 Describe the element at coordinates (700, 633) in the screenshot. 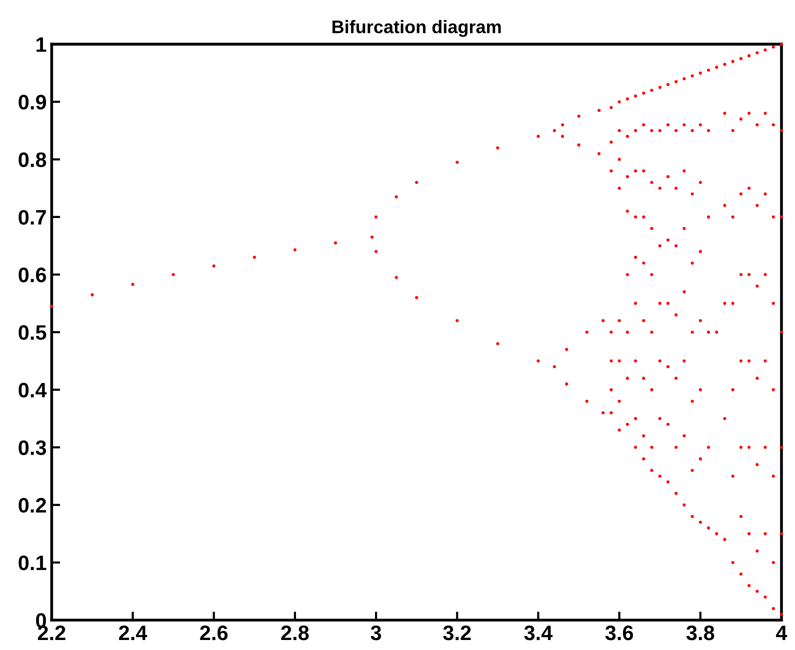

I see `x-tick-label: 3.8` at that location.